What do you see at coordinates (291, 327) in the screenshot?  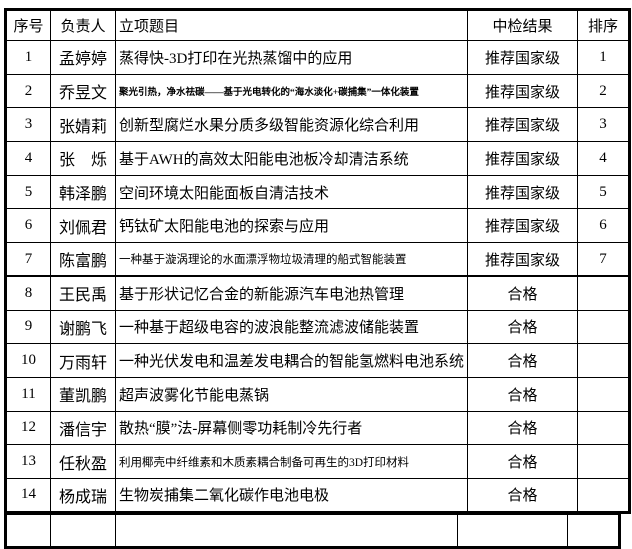 I see `cell-title: 一种基于超级电容的波浪能整流滤波储能装置` at bounding box center [291, 327].